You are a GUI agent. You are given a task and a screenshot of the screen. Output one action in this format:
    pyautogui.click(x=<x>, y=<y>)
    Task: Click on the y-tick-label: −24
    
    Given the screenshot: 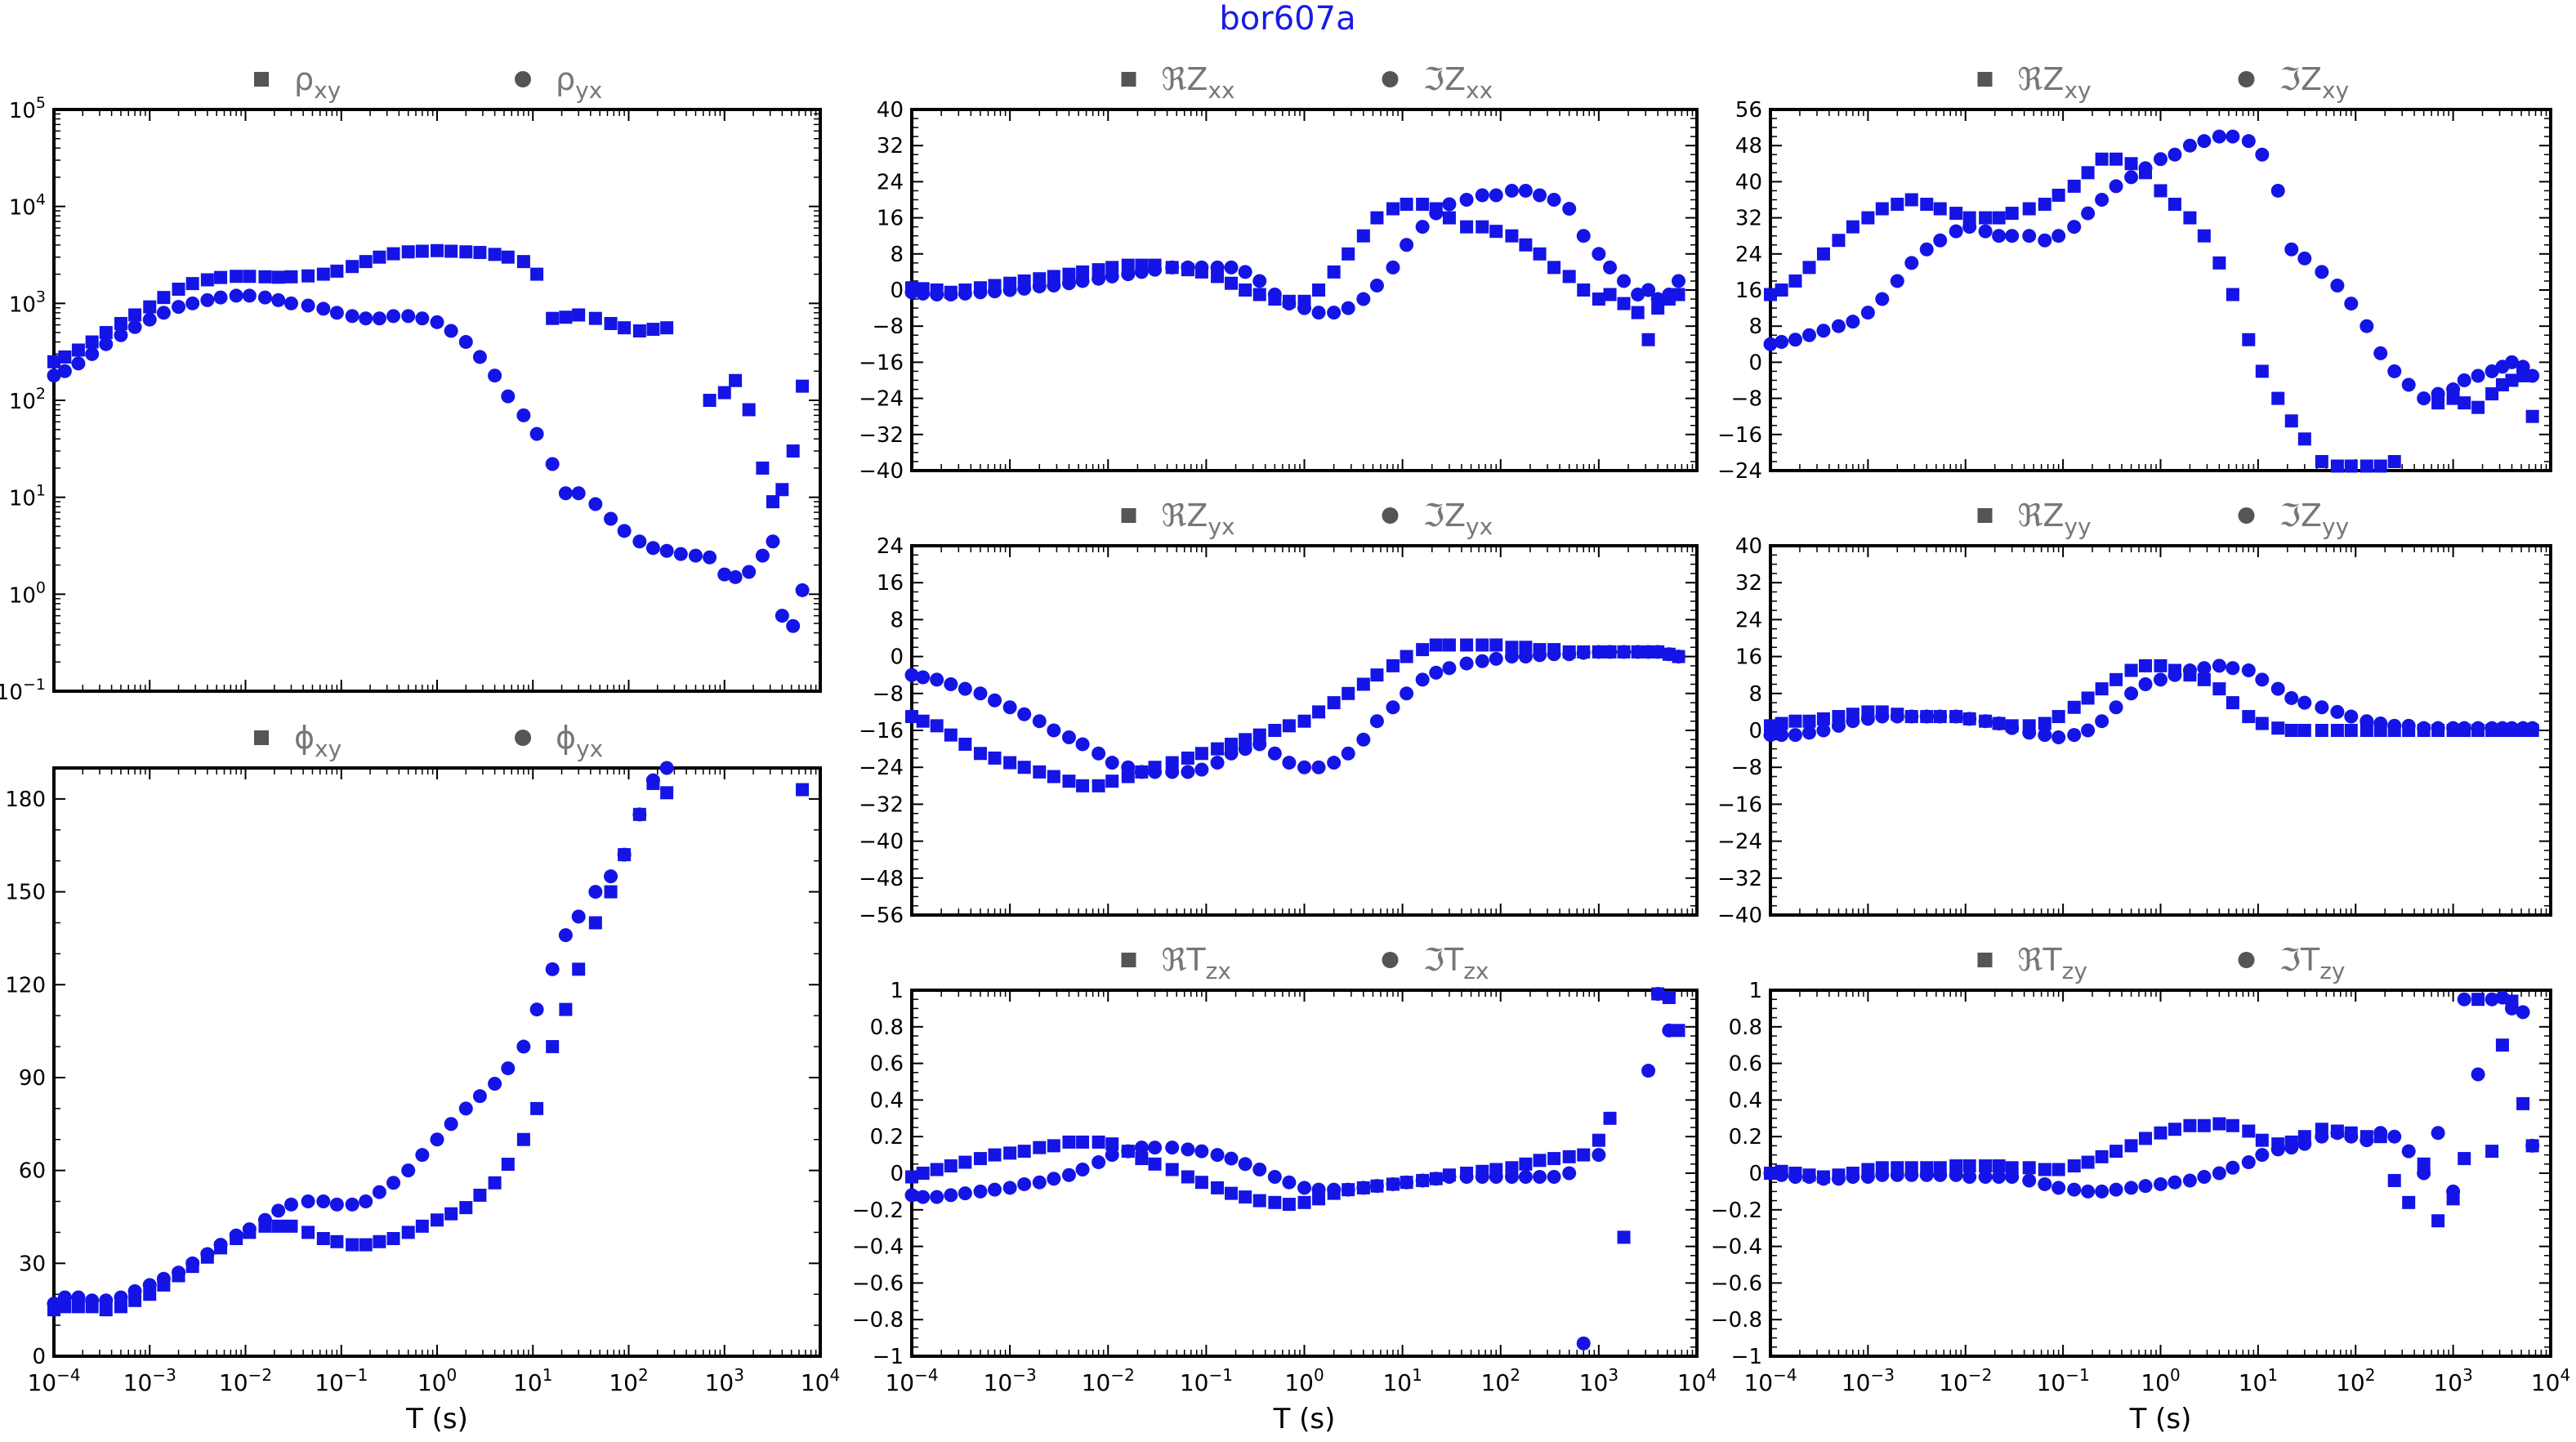 What is the action you would take?
    pyautogui.click(x=1740, y=471)
    